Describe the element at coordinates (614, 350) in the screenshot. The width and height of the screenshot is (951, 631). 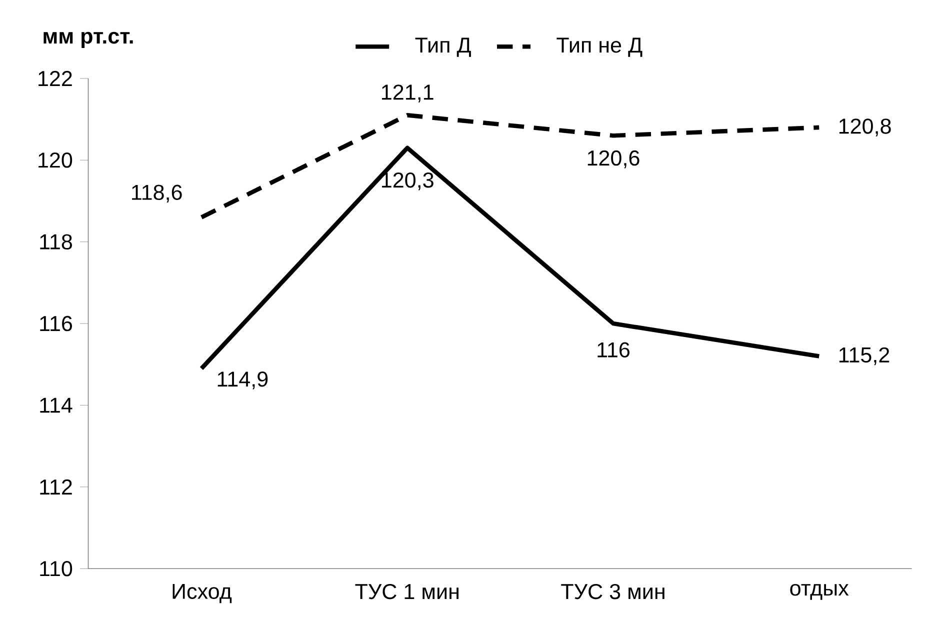
I see `data-label: 116` at that location.